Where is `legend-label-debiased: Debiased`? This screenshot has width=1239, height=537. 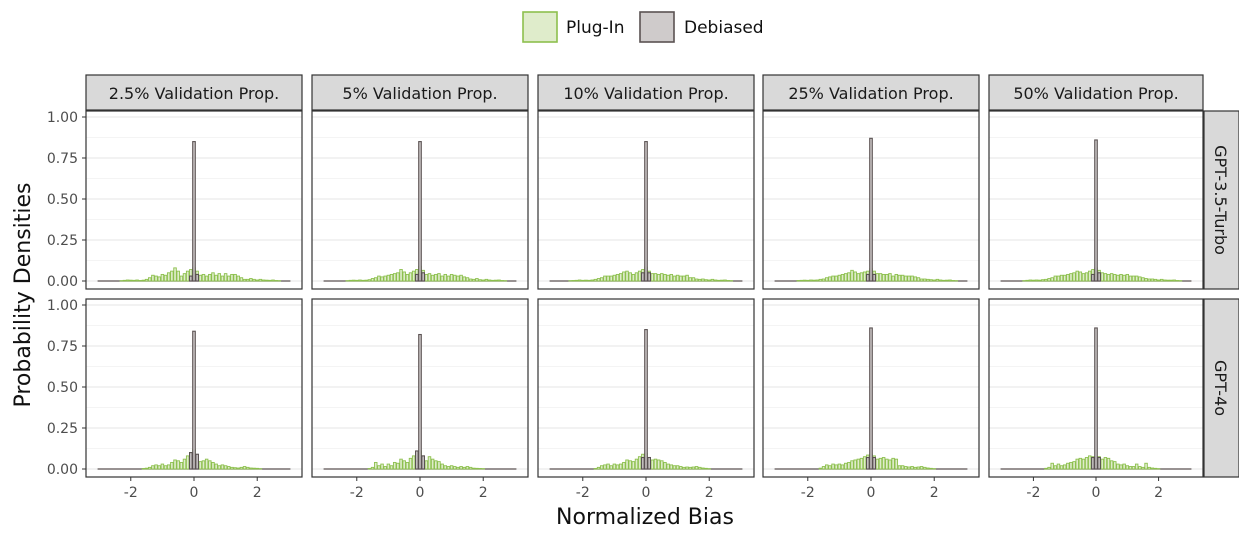
legend-label-debiased: Debiased is located at coordinates (724, 28).